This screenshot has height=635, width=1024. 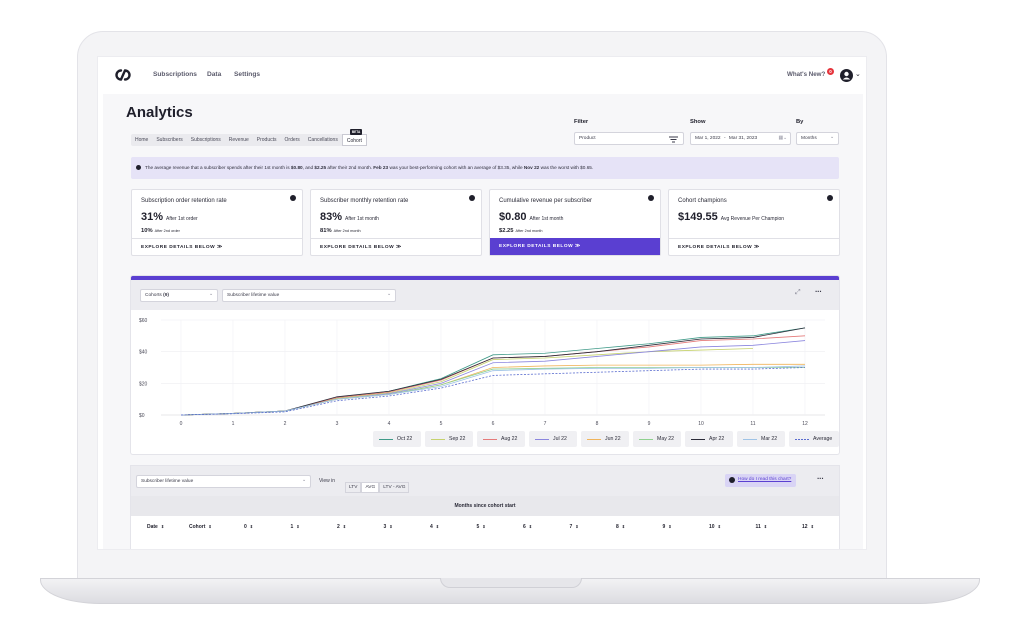 I want to click on show-label: Show, so click(x=698, y=122).